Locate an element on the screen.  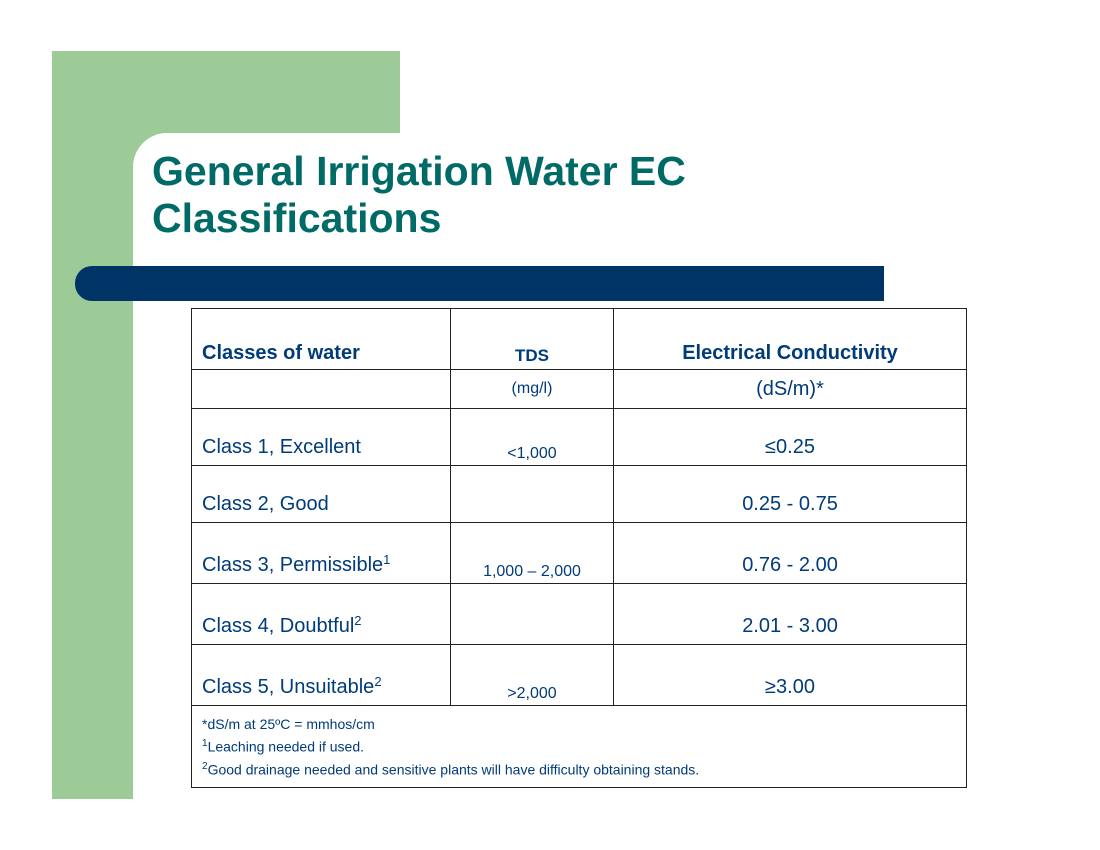
header-classes: Classes of water is located at coordinates (321, 339).